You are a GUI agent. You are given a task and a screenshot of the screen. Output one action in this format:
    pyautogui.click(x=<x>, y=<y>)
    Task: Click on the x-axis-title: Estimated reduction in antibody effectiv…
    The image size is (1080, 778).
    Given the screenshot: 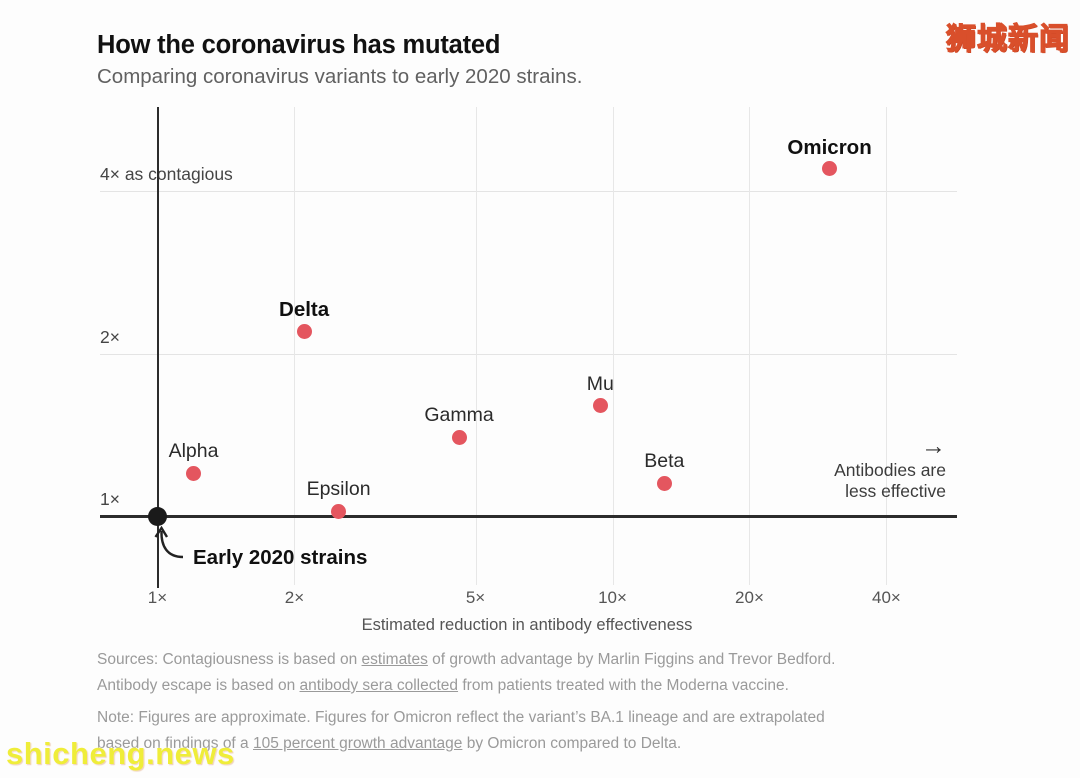 What is the action you would take?
    pyautogui.click(x=527, y=625)
    